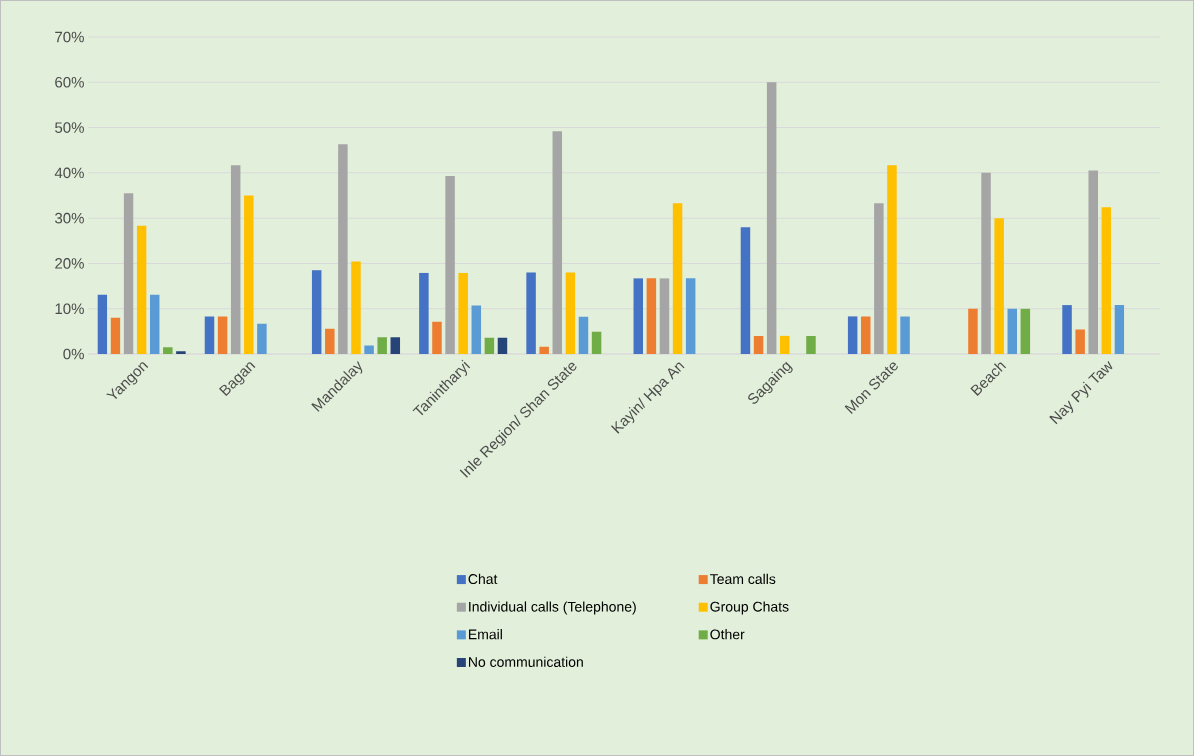  I want to click on y-tick-label: 70%, so click(69, 37).